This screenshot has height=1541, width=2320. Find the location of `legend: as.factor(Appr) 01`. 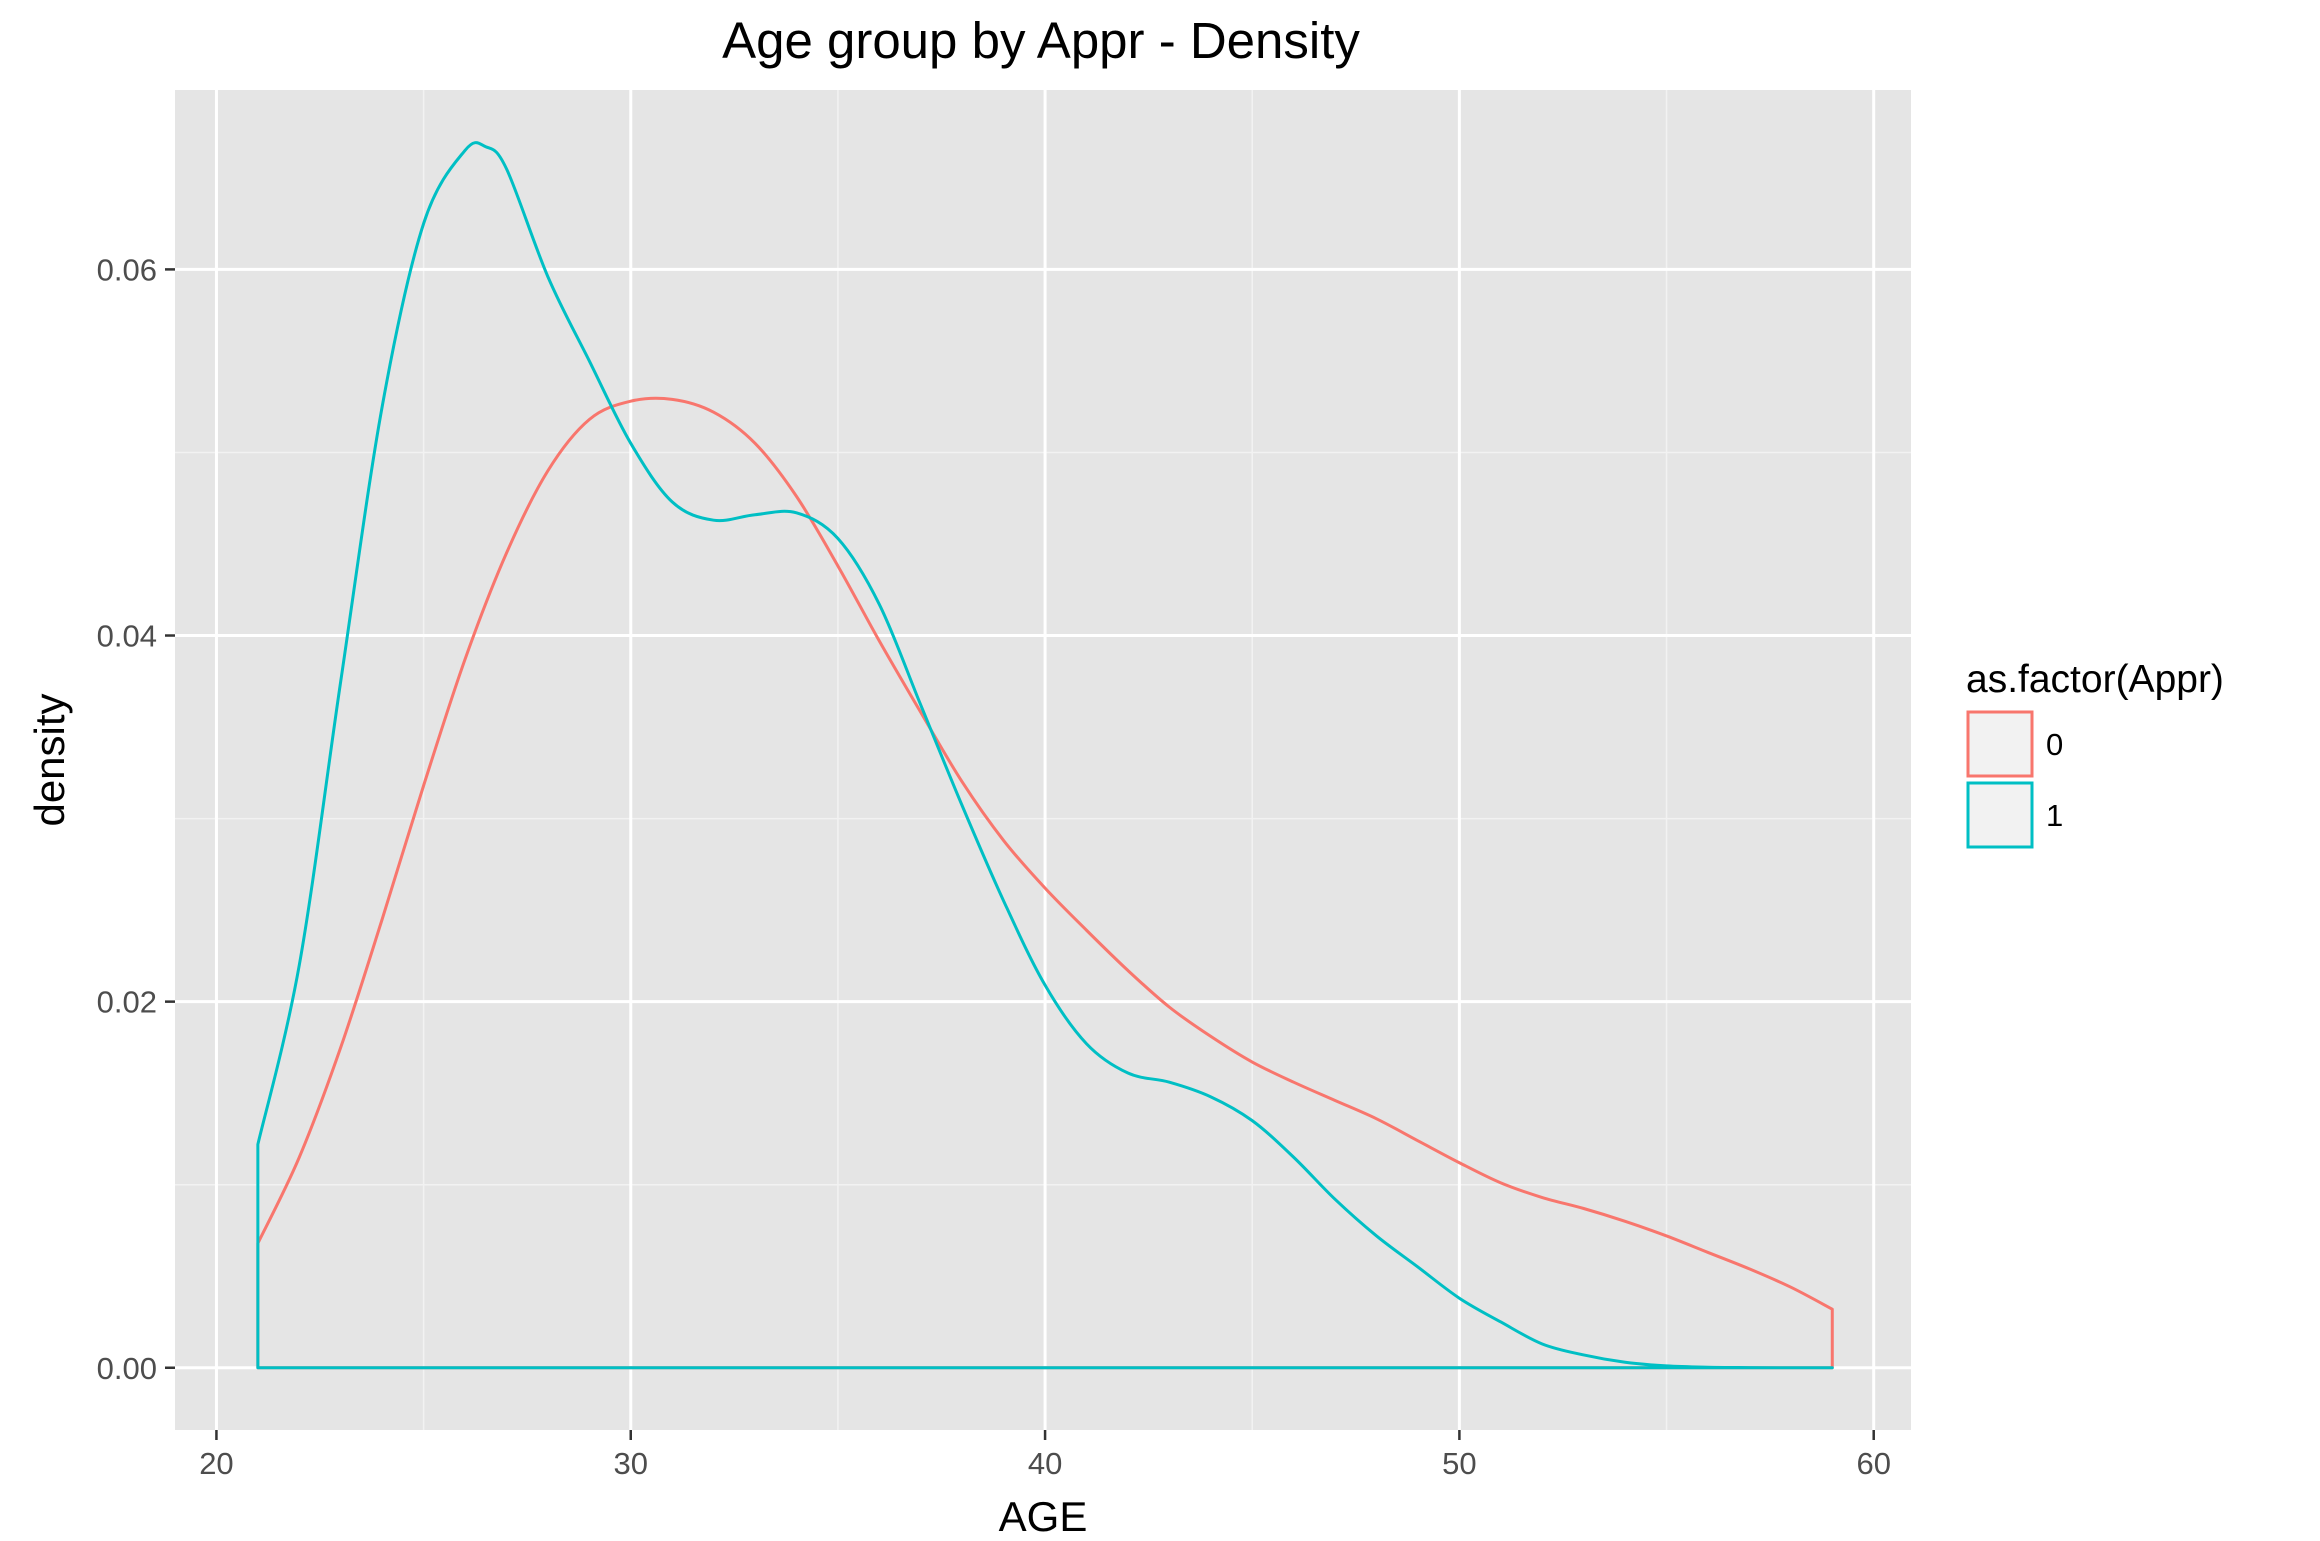

legend: as.factor(Appr) 01 is located at coordinates (2095, 753).